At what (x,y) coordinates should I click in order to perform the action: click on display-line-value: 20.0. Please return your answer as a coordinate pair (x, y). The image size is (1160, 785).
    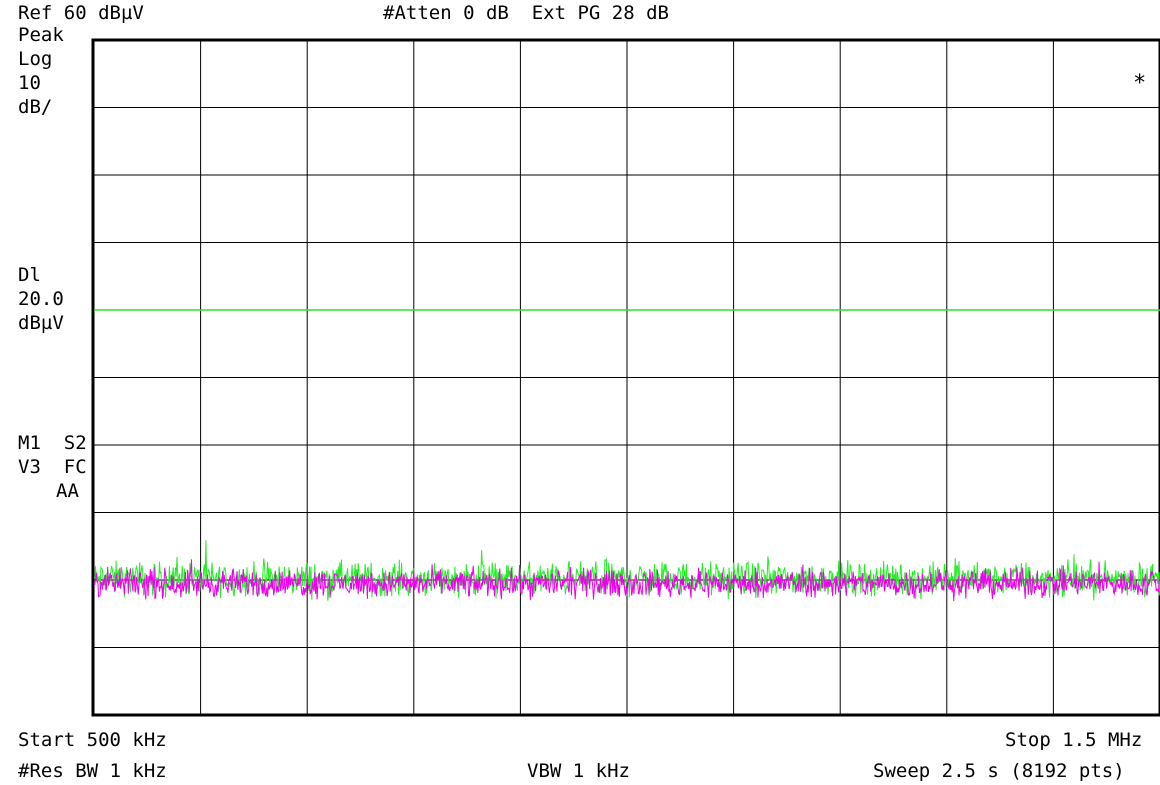
    Looking at the image, I should click on (41, 299).